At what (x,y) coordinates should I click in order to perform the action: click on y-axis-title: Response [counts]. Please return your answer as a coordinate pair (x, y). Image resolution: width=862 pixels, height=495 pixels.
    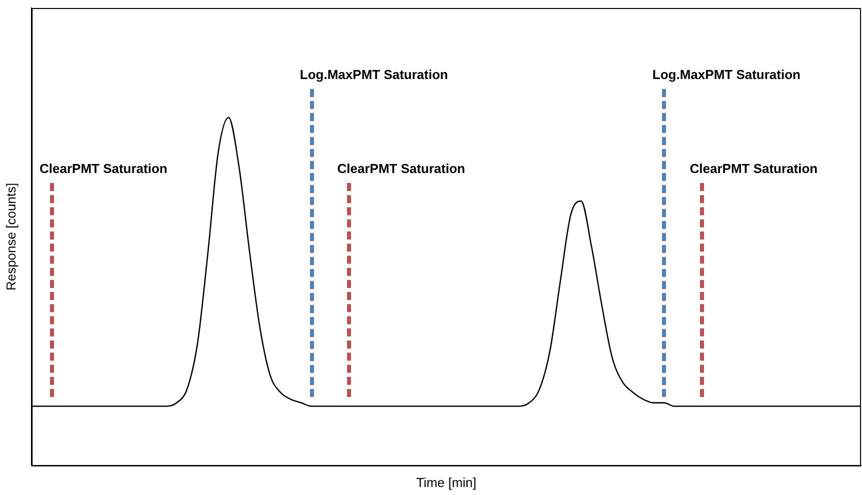
    Looking at the image, I should click on (10, 236).